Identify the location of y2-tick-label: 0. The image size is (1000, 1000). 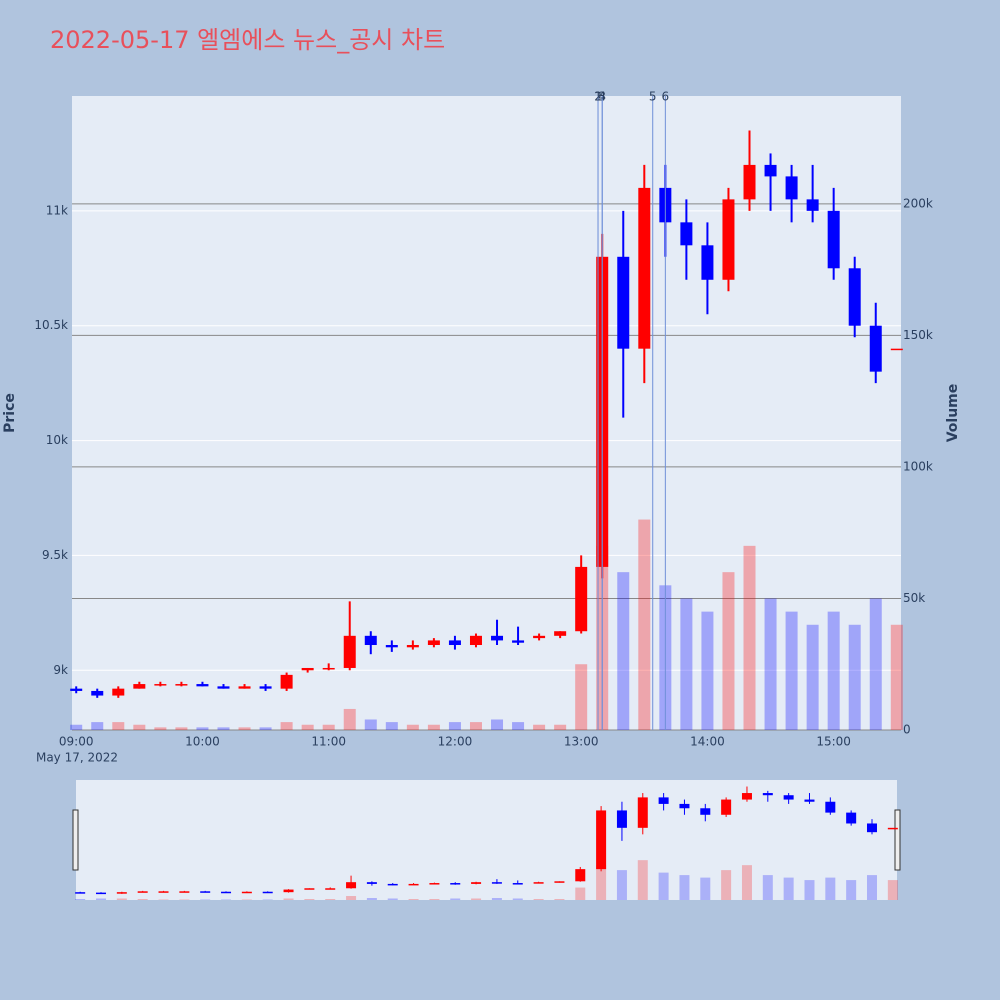
(907, 730).